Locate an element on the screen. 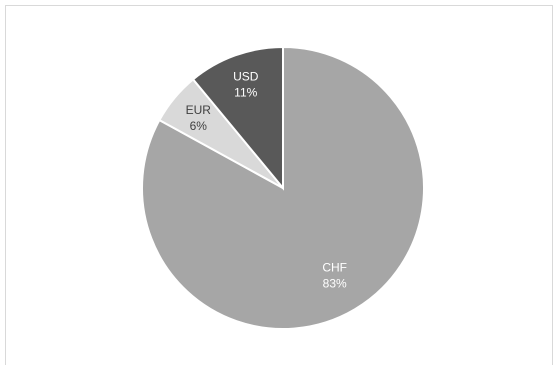  pie-percent-eur: 6% is located at coordinates (199, 126).